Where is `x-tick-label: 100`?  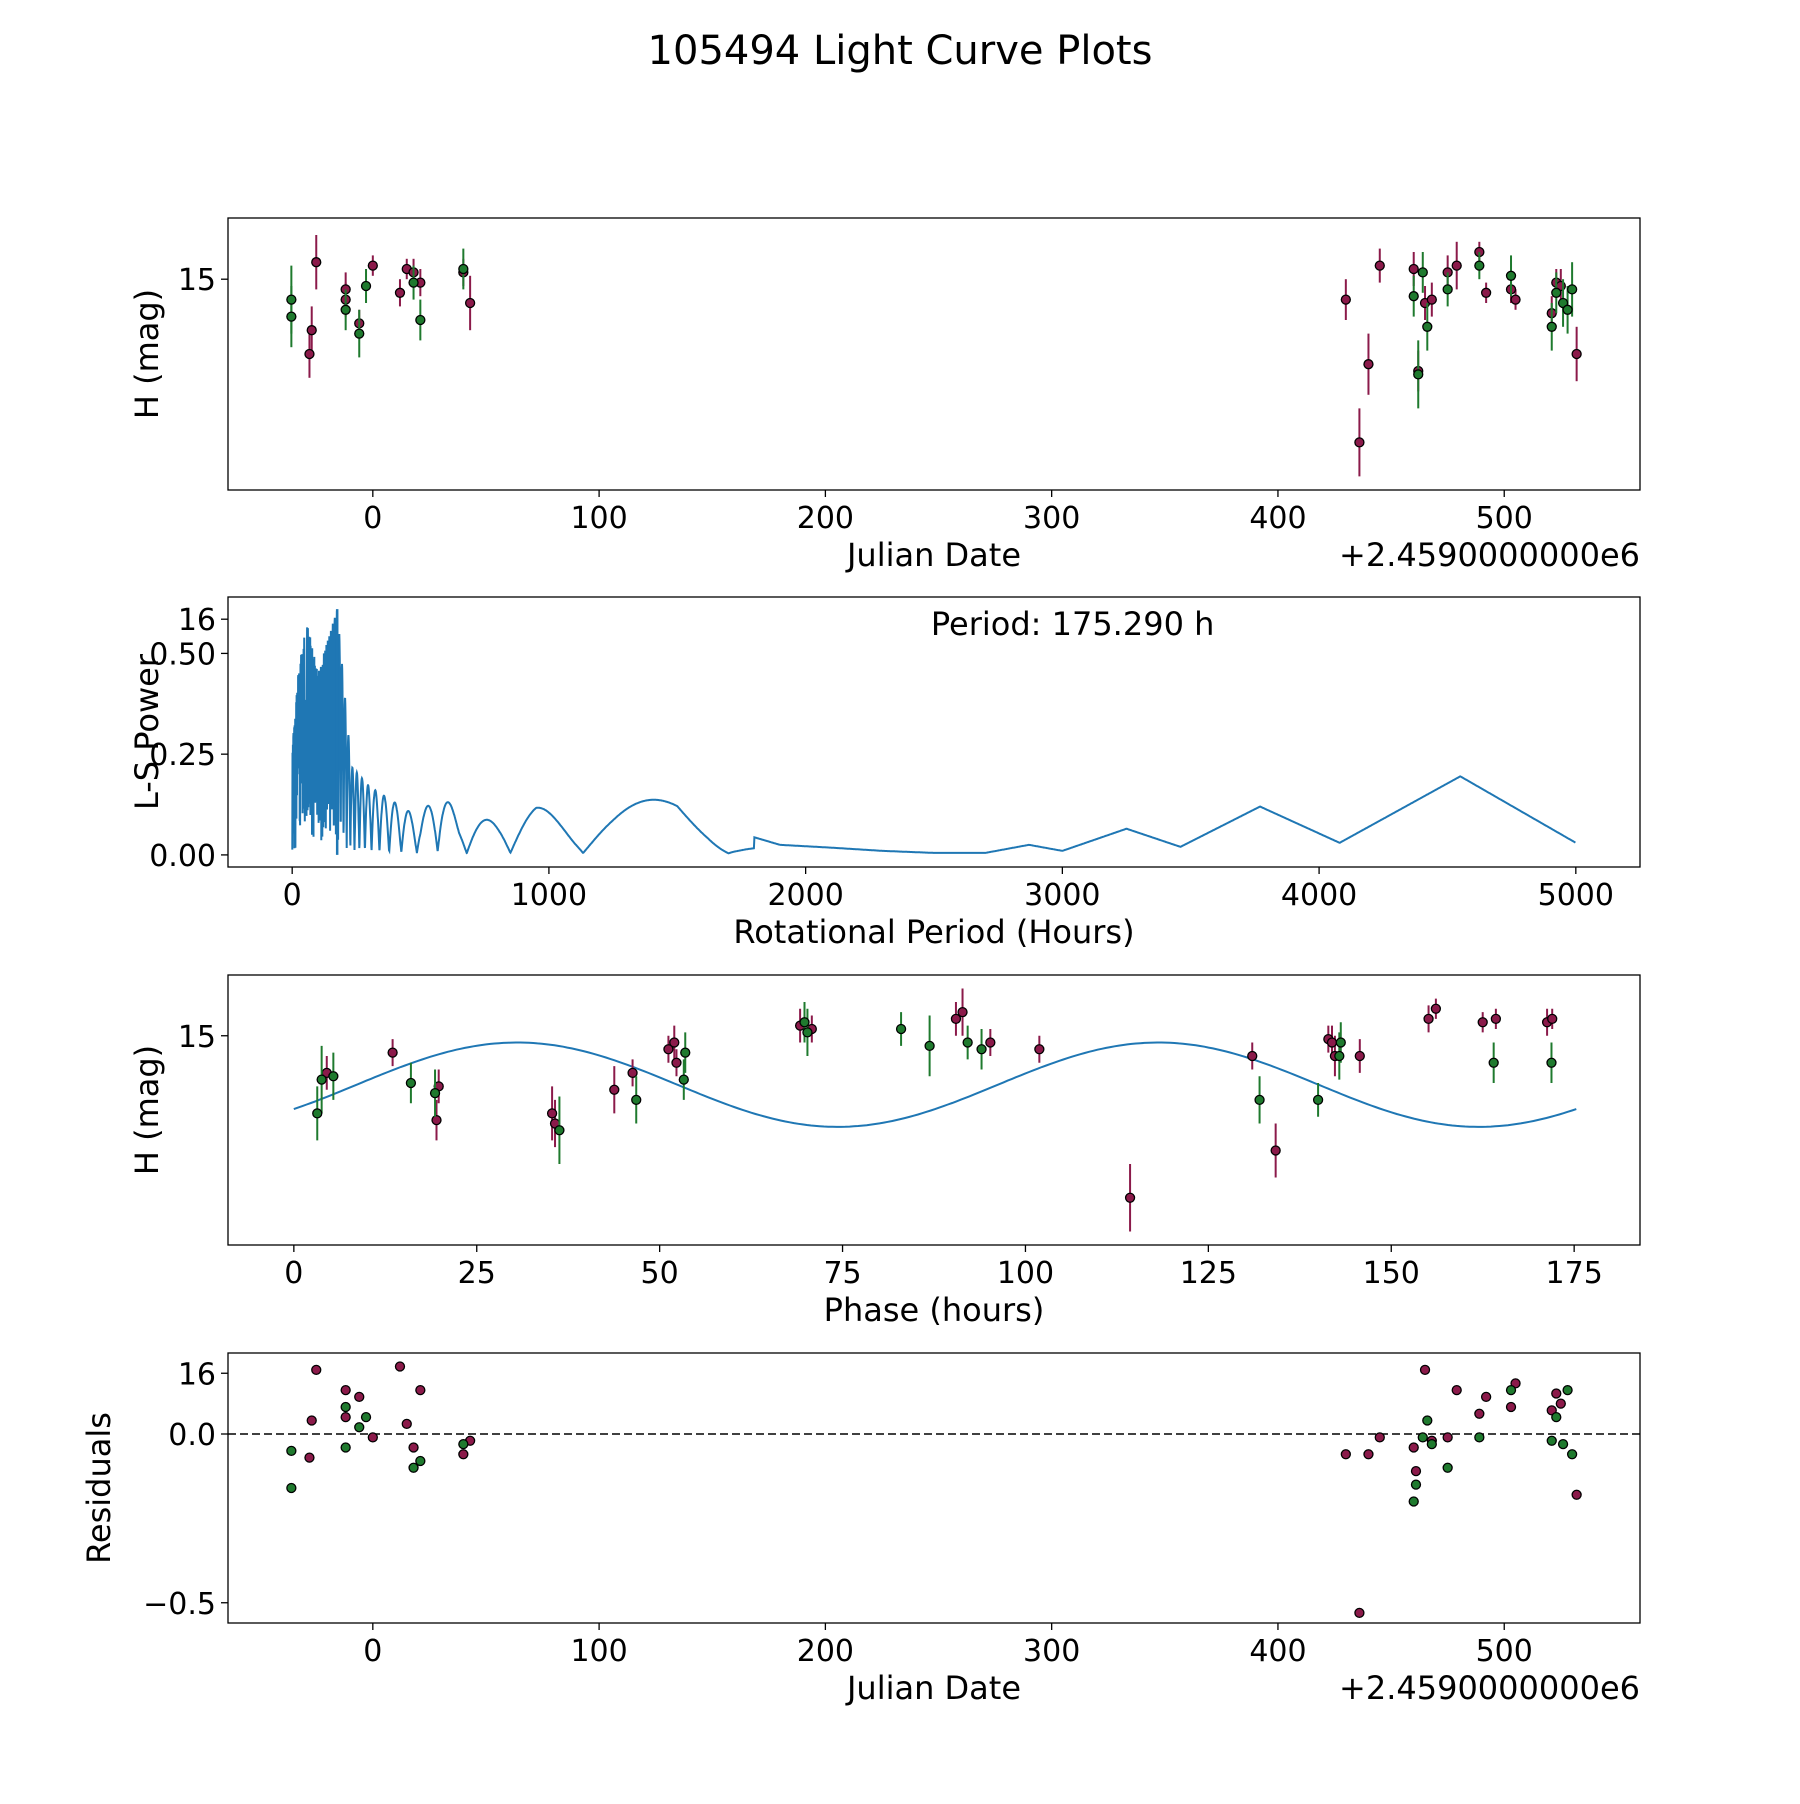 x-tick-label: 100 is located at coordinates (598, 1651).